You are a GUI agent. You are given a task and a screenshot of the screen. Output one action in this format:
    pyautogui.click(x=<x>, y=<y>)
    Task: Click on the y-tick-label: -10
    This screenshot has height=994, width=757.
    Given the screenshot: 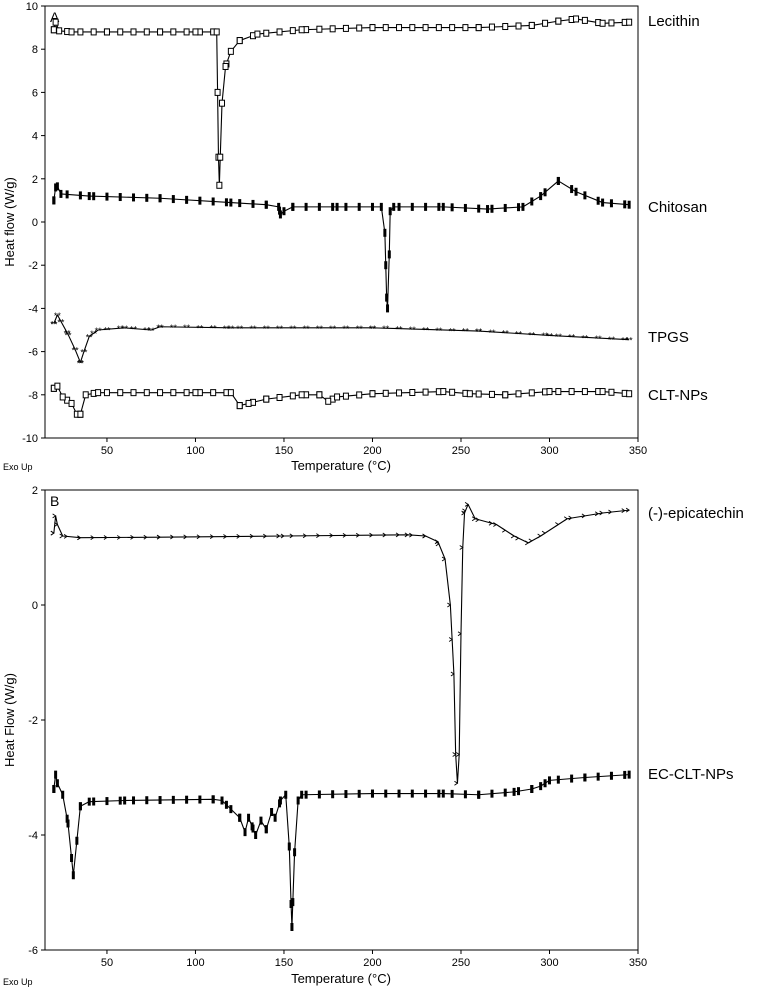 What is the action you would take?
    pyautogui.click(x=30, y=439)
    